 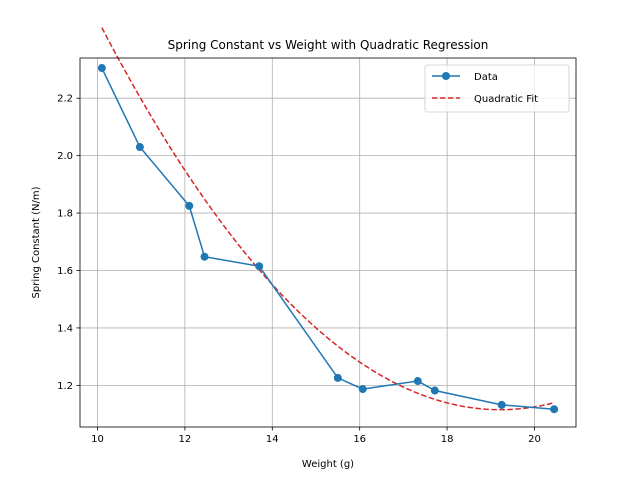 I want to click on x-tick-label: 14, so click(x=272, y=439).